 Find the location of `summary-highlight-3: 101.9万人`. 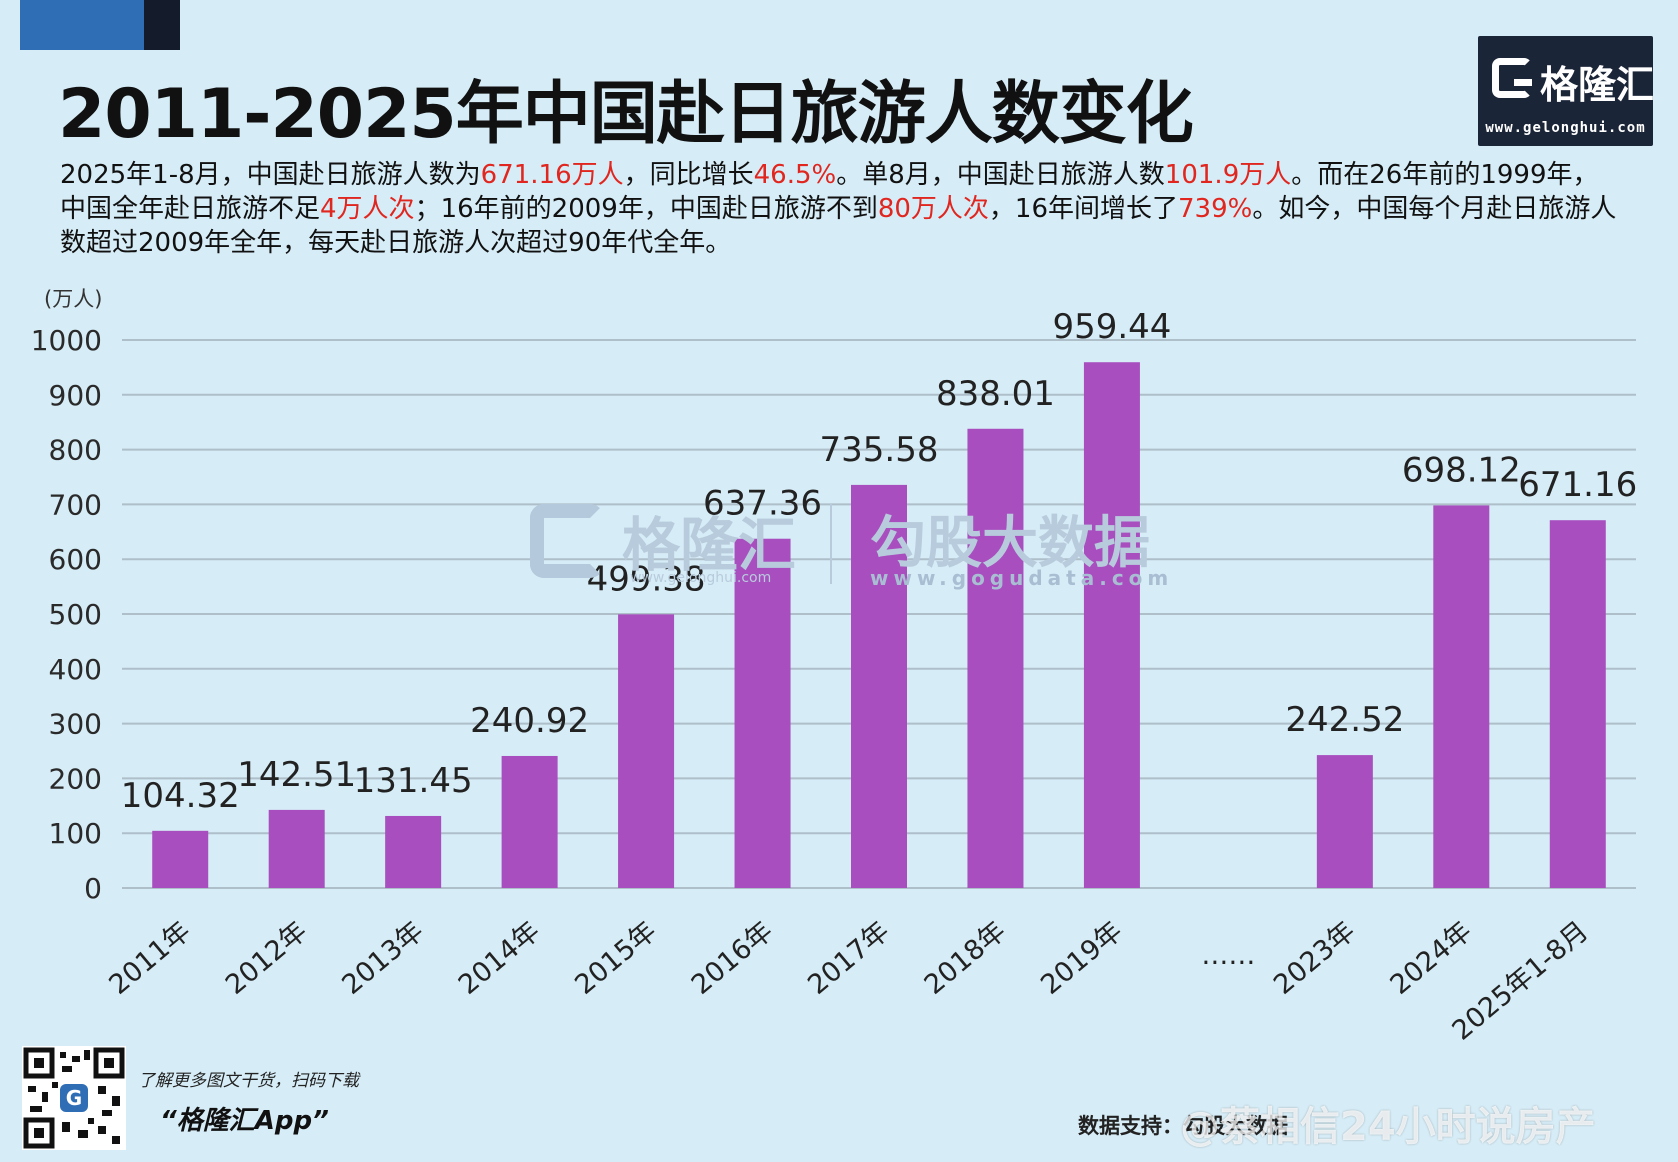

summary-highlight-3: 101.9万人 is located at coordinates (1228, 175).